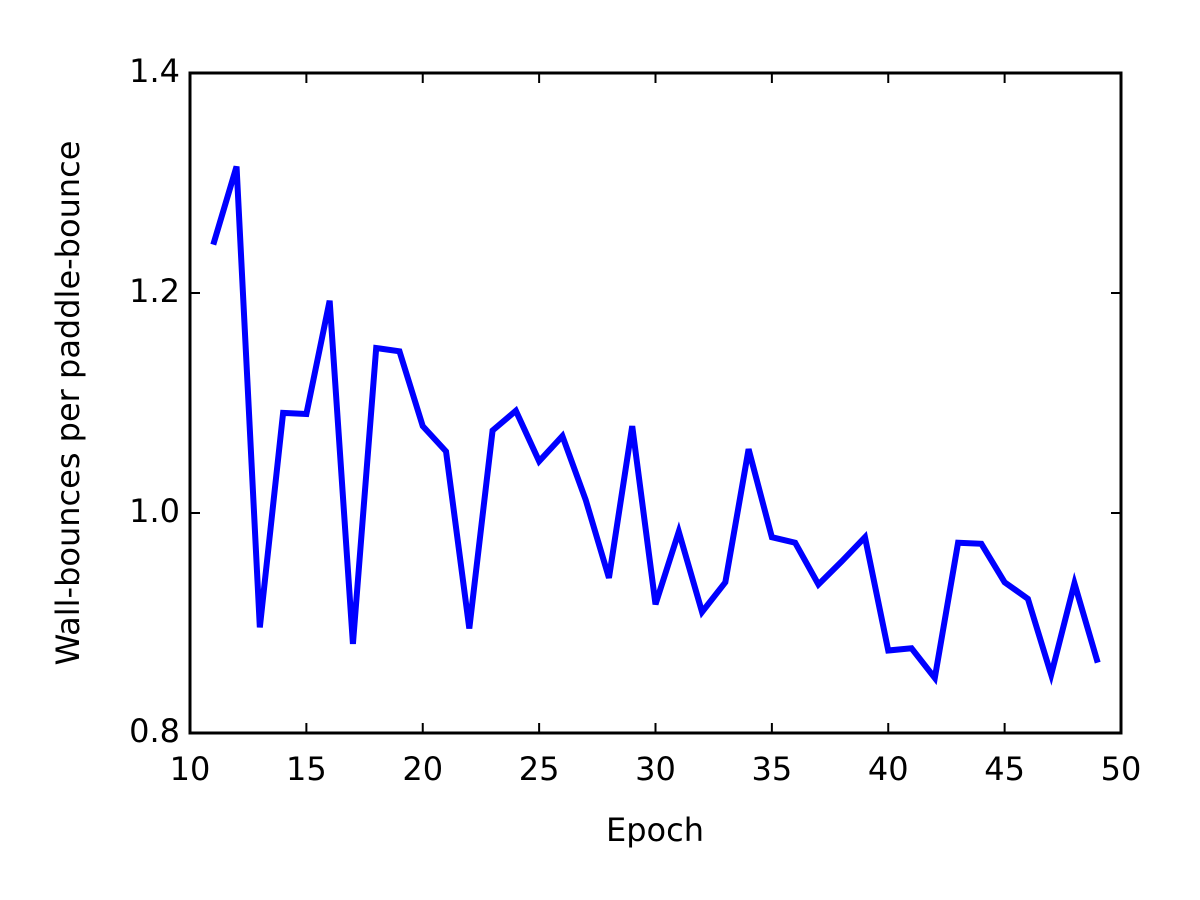 Image resolution: width=1200 pixels, height=900 pixels. What do you see at coordinates (539, 769) in the screenshot?
I see `x-tick-label: 25` at bounding box center [539, 769].